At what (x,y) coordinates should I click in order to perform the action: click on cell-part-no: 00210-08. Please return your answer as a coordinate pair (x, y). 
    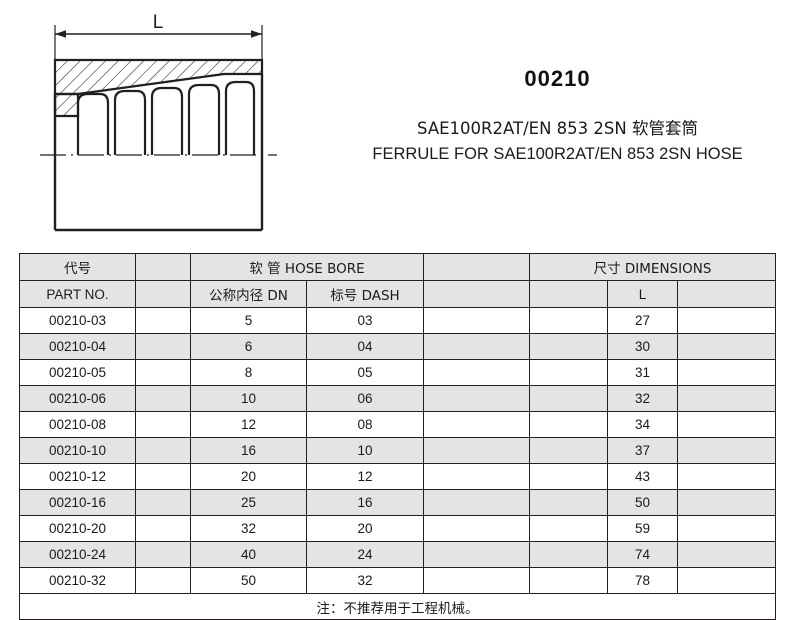
    Looking at the image, I should click on (77, 424).